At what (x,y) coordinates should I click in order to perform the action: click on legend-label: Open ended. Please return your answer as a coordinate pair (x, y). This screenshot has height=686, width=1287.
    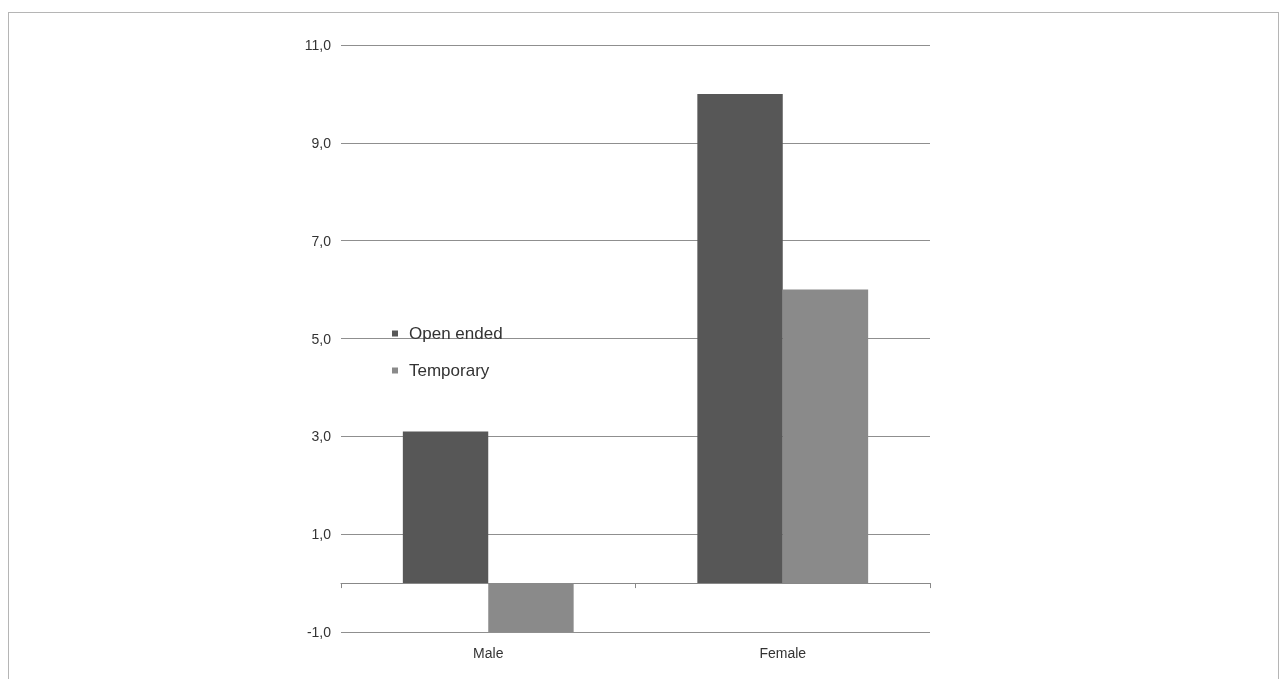
    Looking at the image, I should click on (456, 333).